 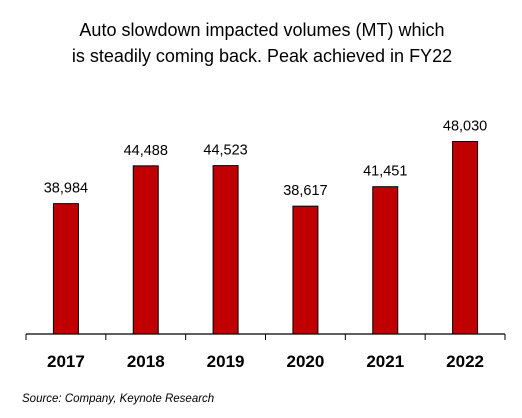 I want to click on bar-2019, so click(x=225, y=250).